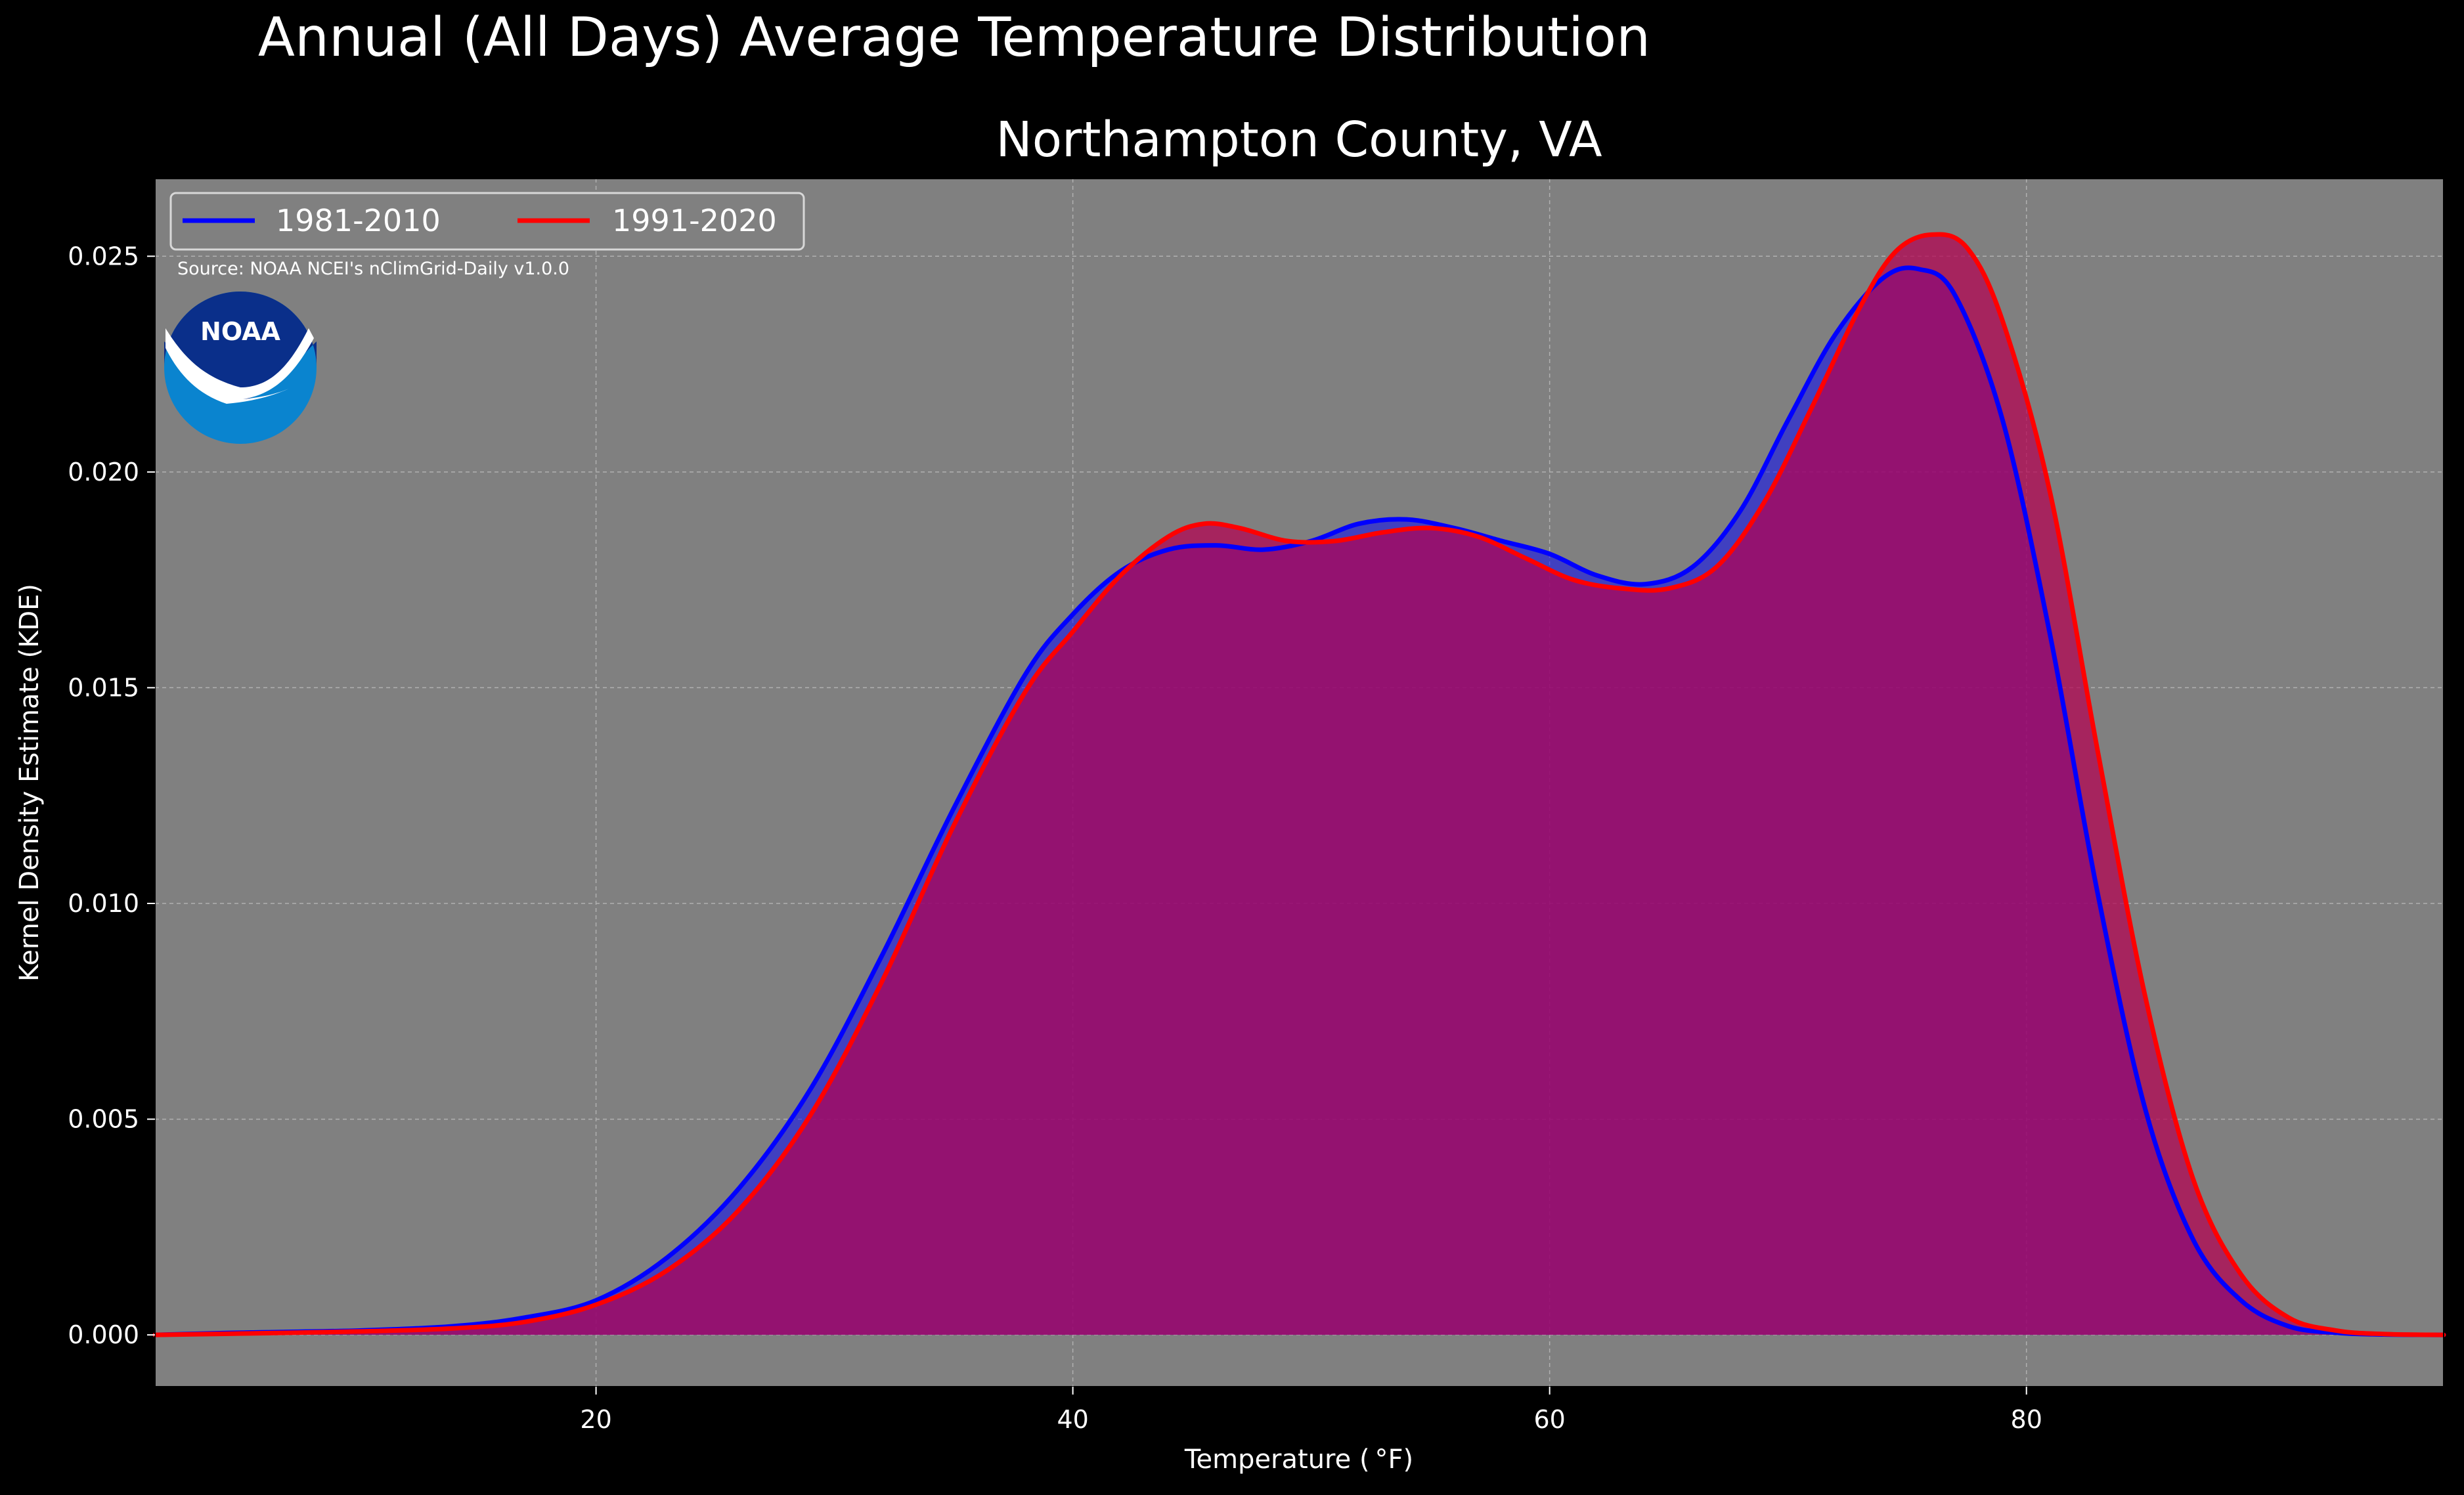  I want to click on legend: 1981-2010 1991-2020, so click(487, 221).